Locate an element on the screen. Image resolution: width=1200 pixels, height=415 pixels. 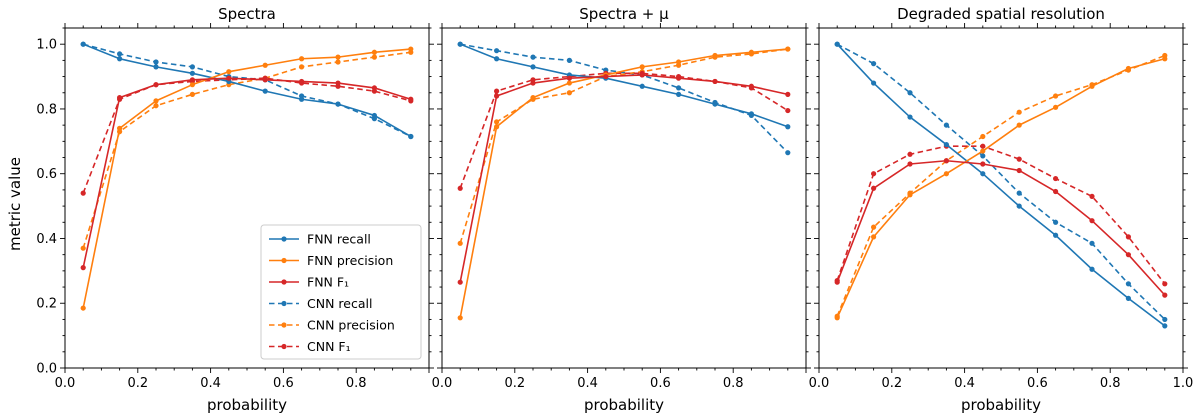
legend-box is located at coordinates (341, 292).